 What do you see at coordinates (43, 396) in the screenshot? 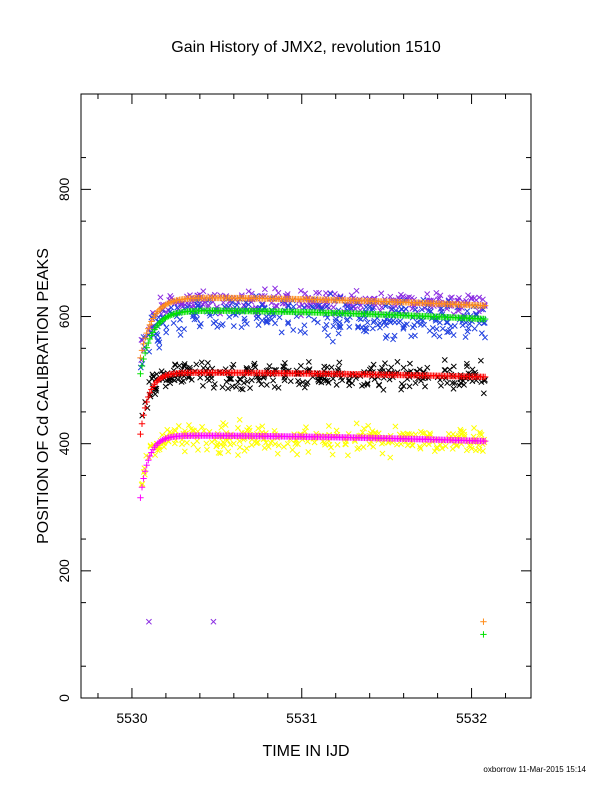
I see `y-axis-label: POSITION OF Cd CALIBRATION PEAKS` at bounding box center [43, 396].